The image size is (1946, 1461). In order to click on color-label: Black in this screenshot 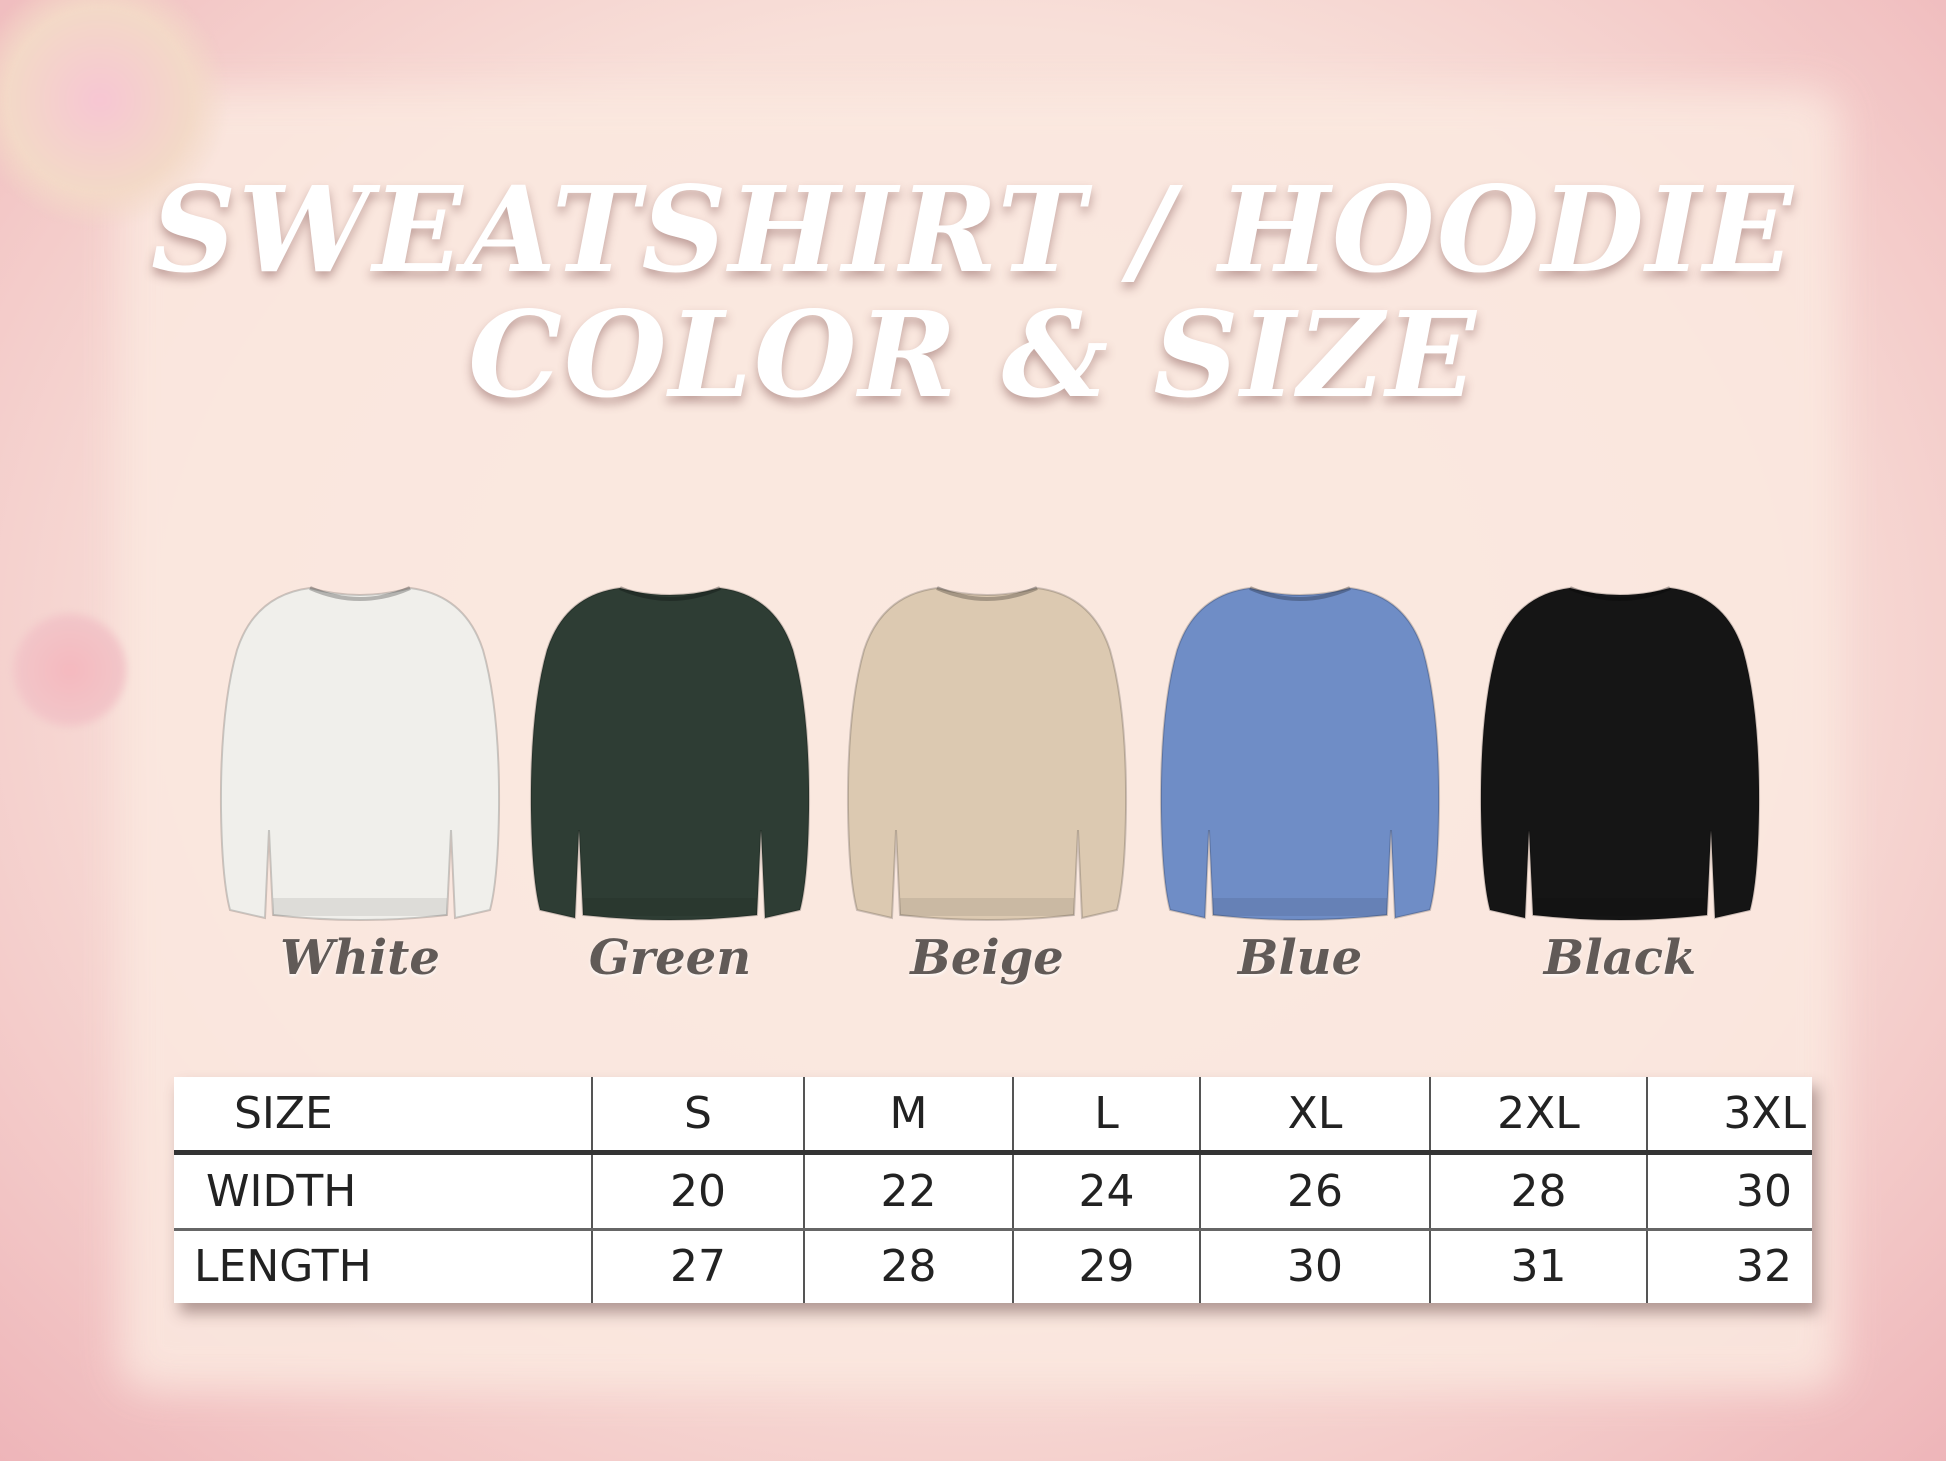, I will do `click(1620, 958)`.